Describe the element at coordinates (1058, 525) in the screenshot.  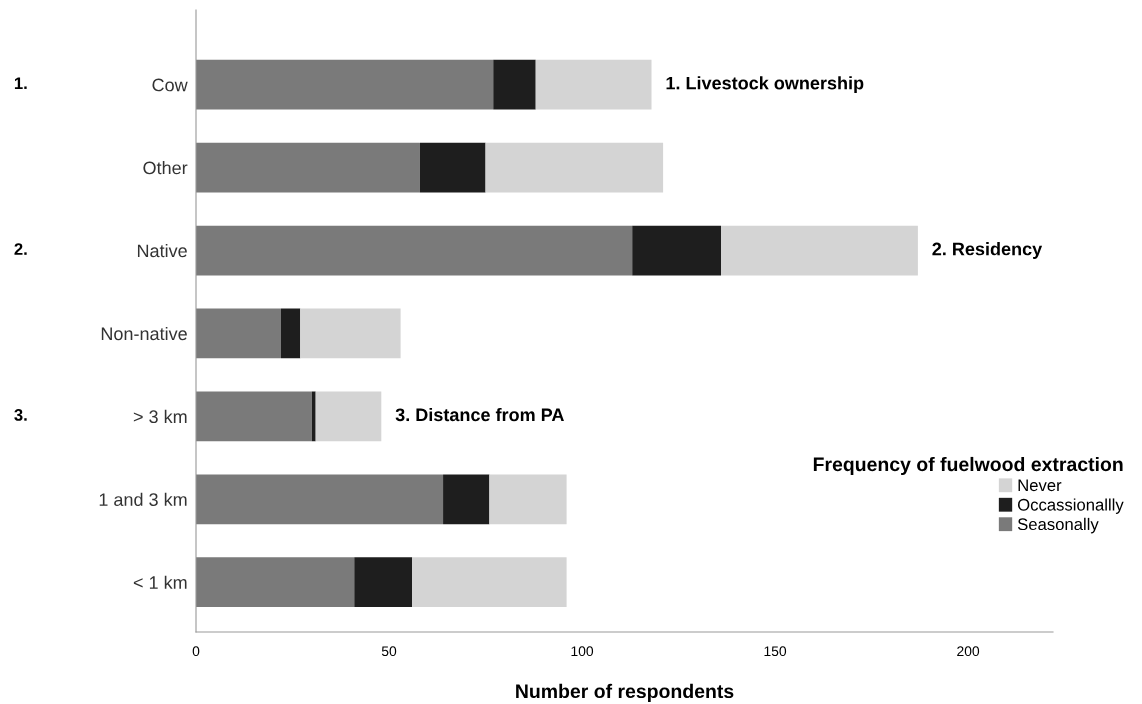
I see `legend-label: Seasonally` at that location.